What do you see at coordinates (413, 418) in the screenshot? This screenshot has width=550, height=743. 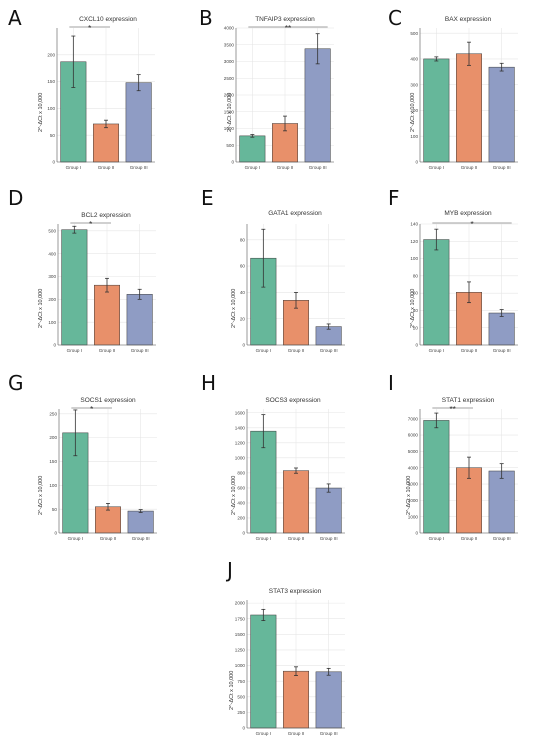 I see `y-tick-label: 7000` at bounding box center [413, 418].